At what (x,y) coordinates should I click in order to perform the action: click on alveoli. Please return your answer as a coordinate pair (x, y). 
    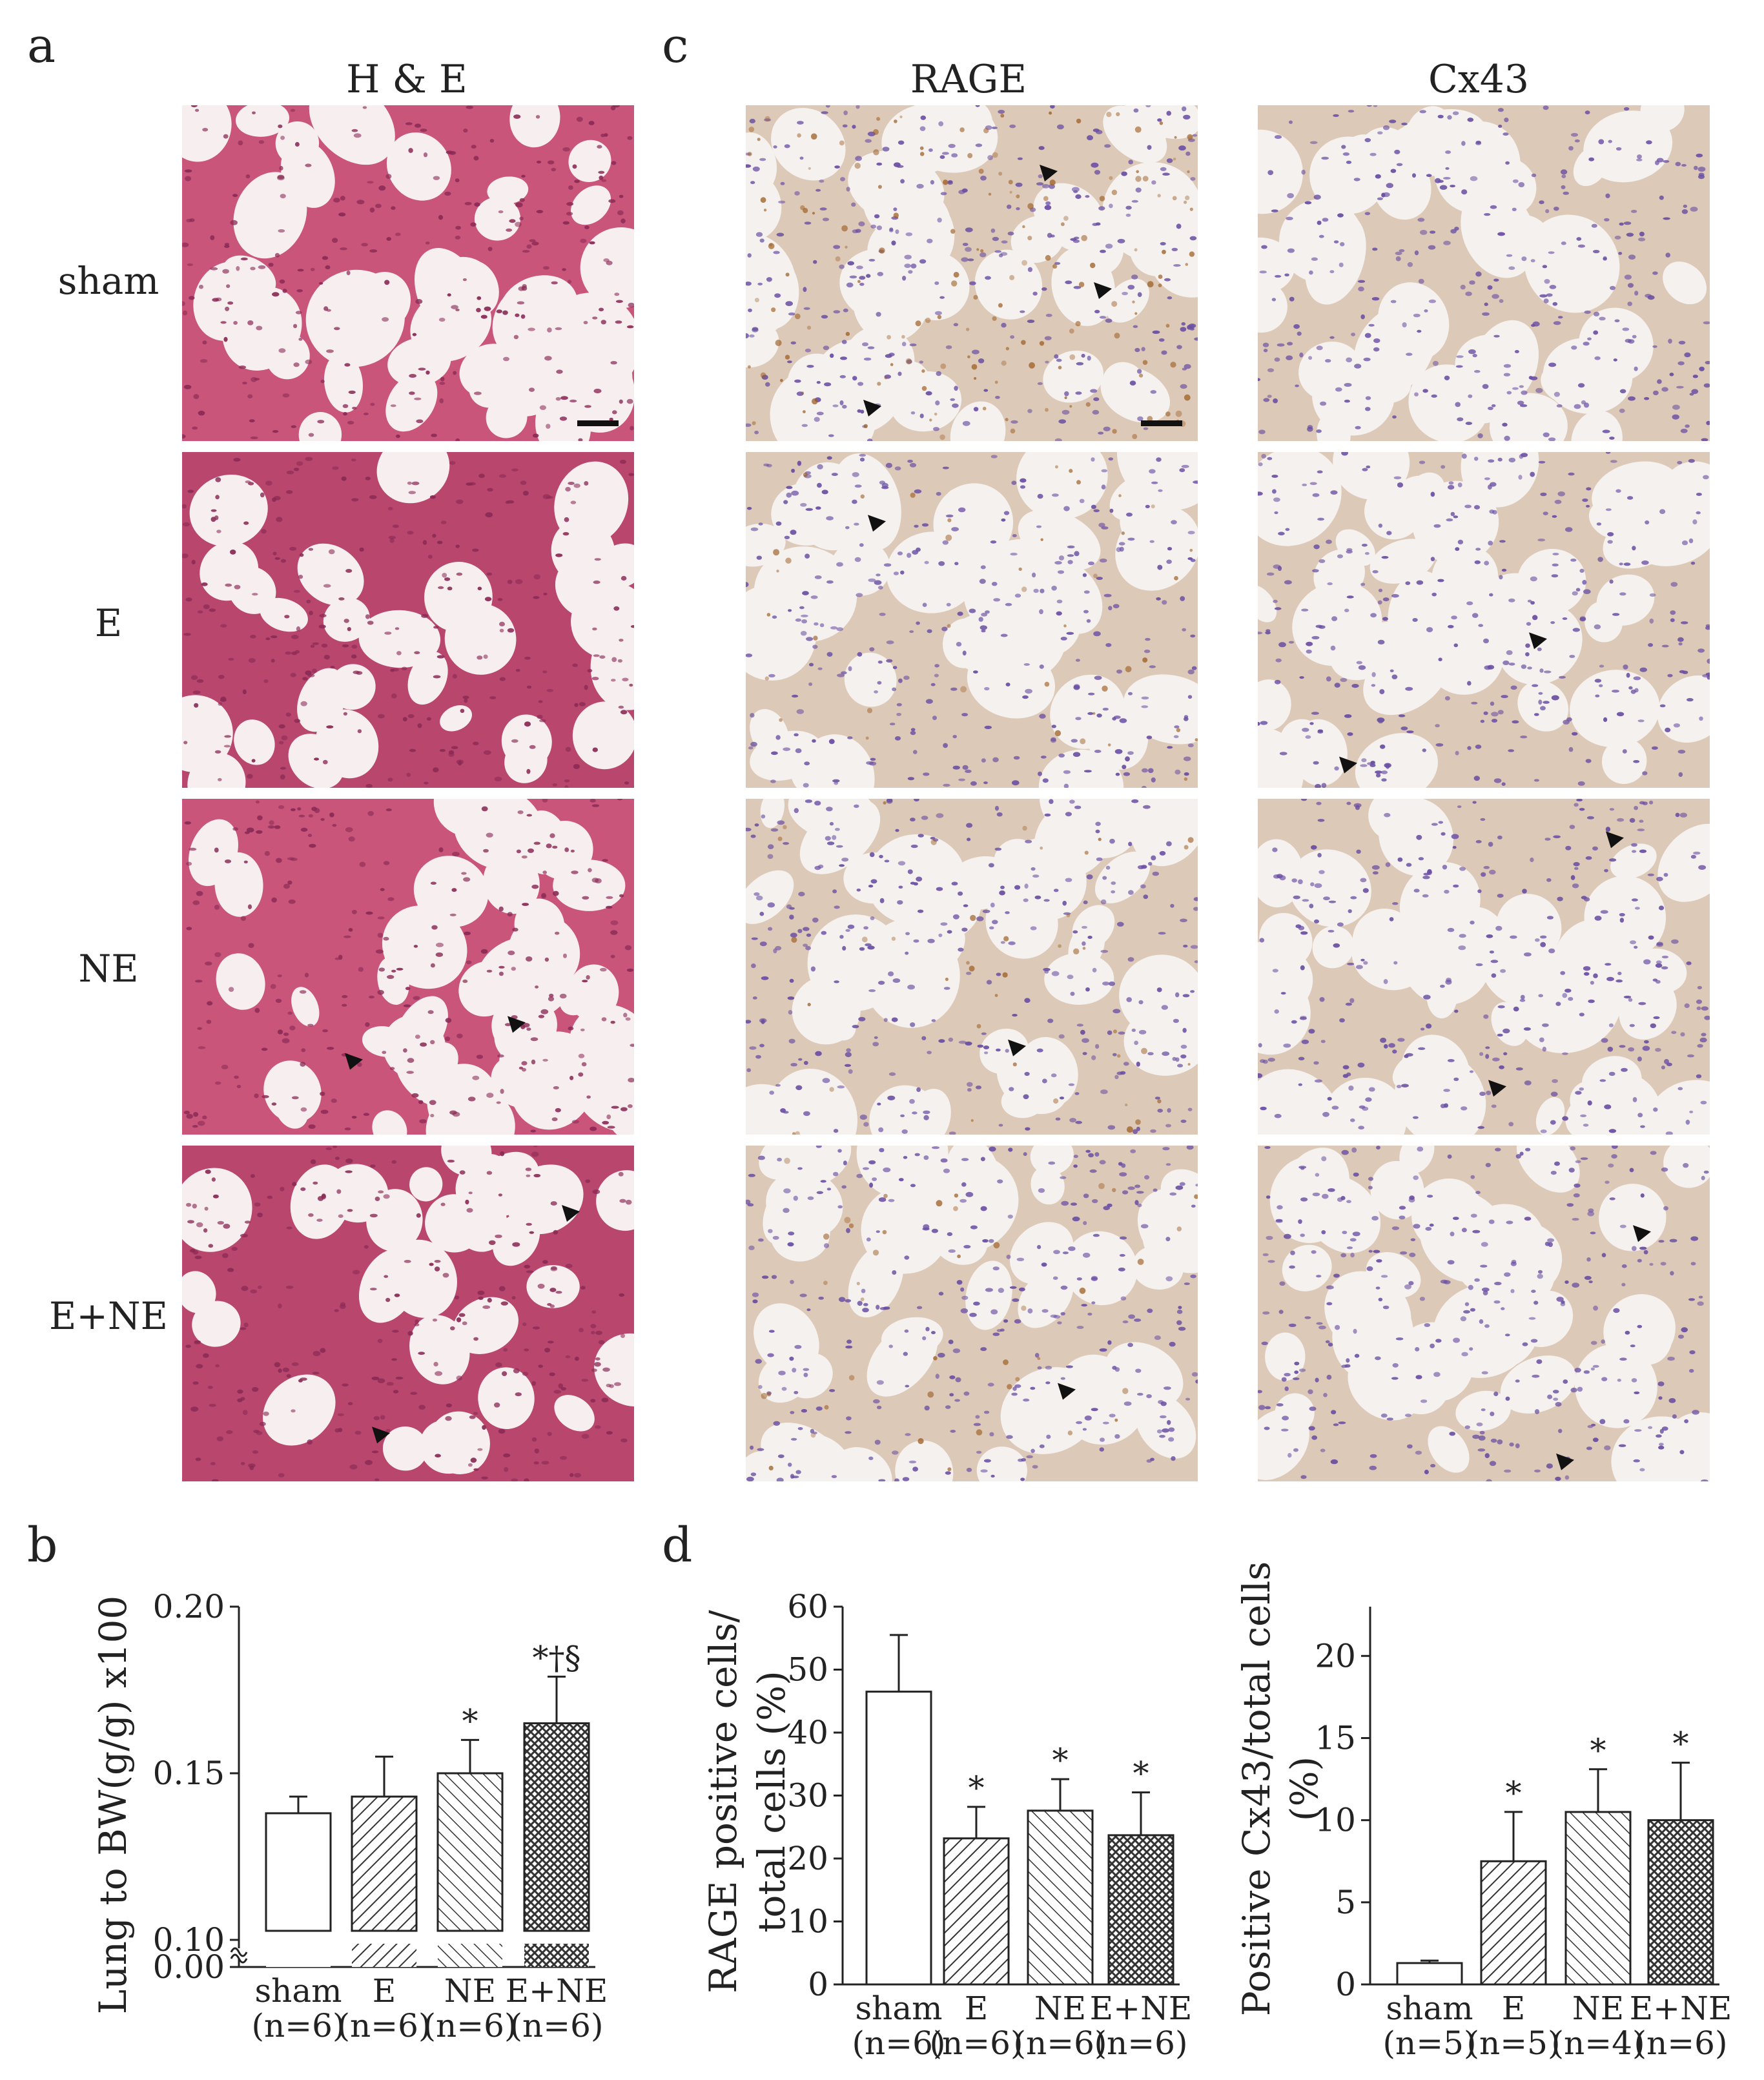
    Looking at the image, I should click on (972, 967).